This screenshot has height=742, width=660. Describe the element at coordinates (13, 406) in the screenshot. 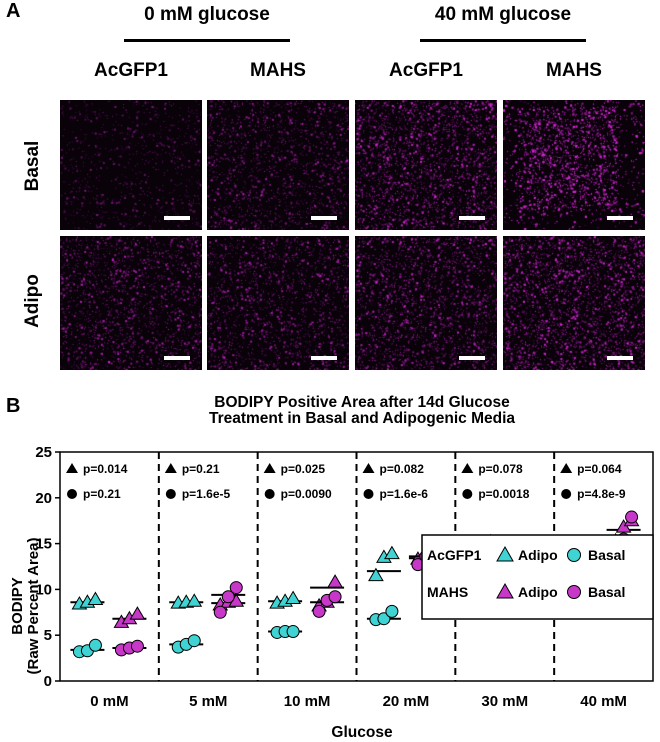

I see `panel-b-letter: B` at that location.